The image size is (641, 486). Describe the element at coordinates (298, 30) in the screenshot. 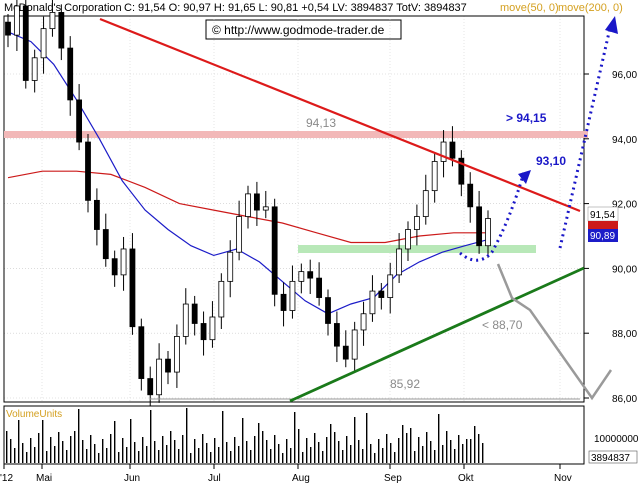

I see `copyright-text: © http://www.godmode-trader.de` at that location.